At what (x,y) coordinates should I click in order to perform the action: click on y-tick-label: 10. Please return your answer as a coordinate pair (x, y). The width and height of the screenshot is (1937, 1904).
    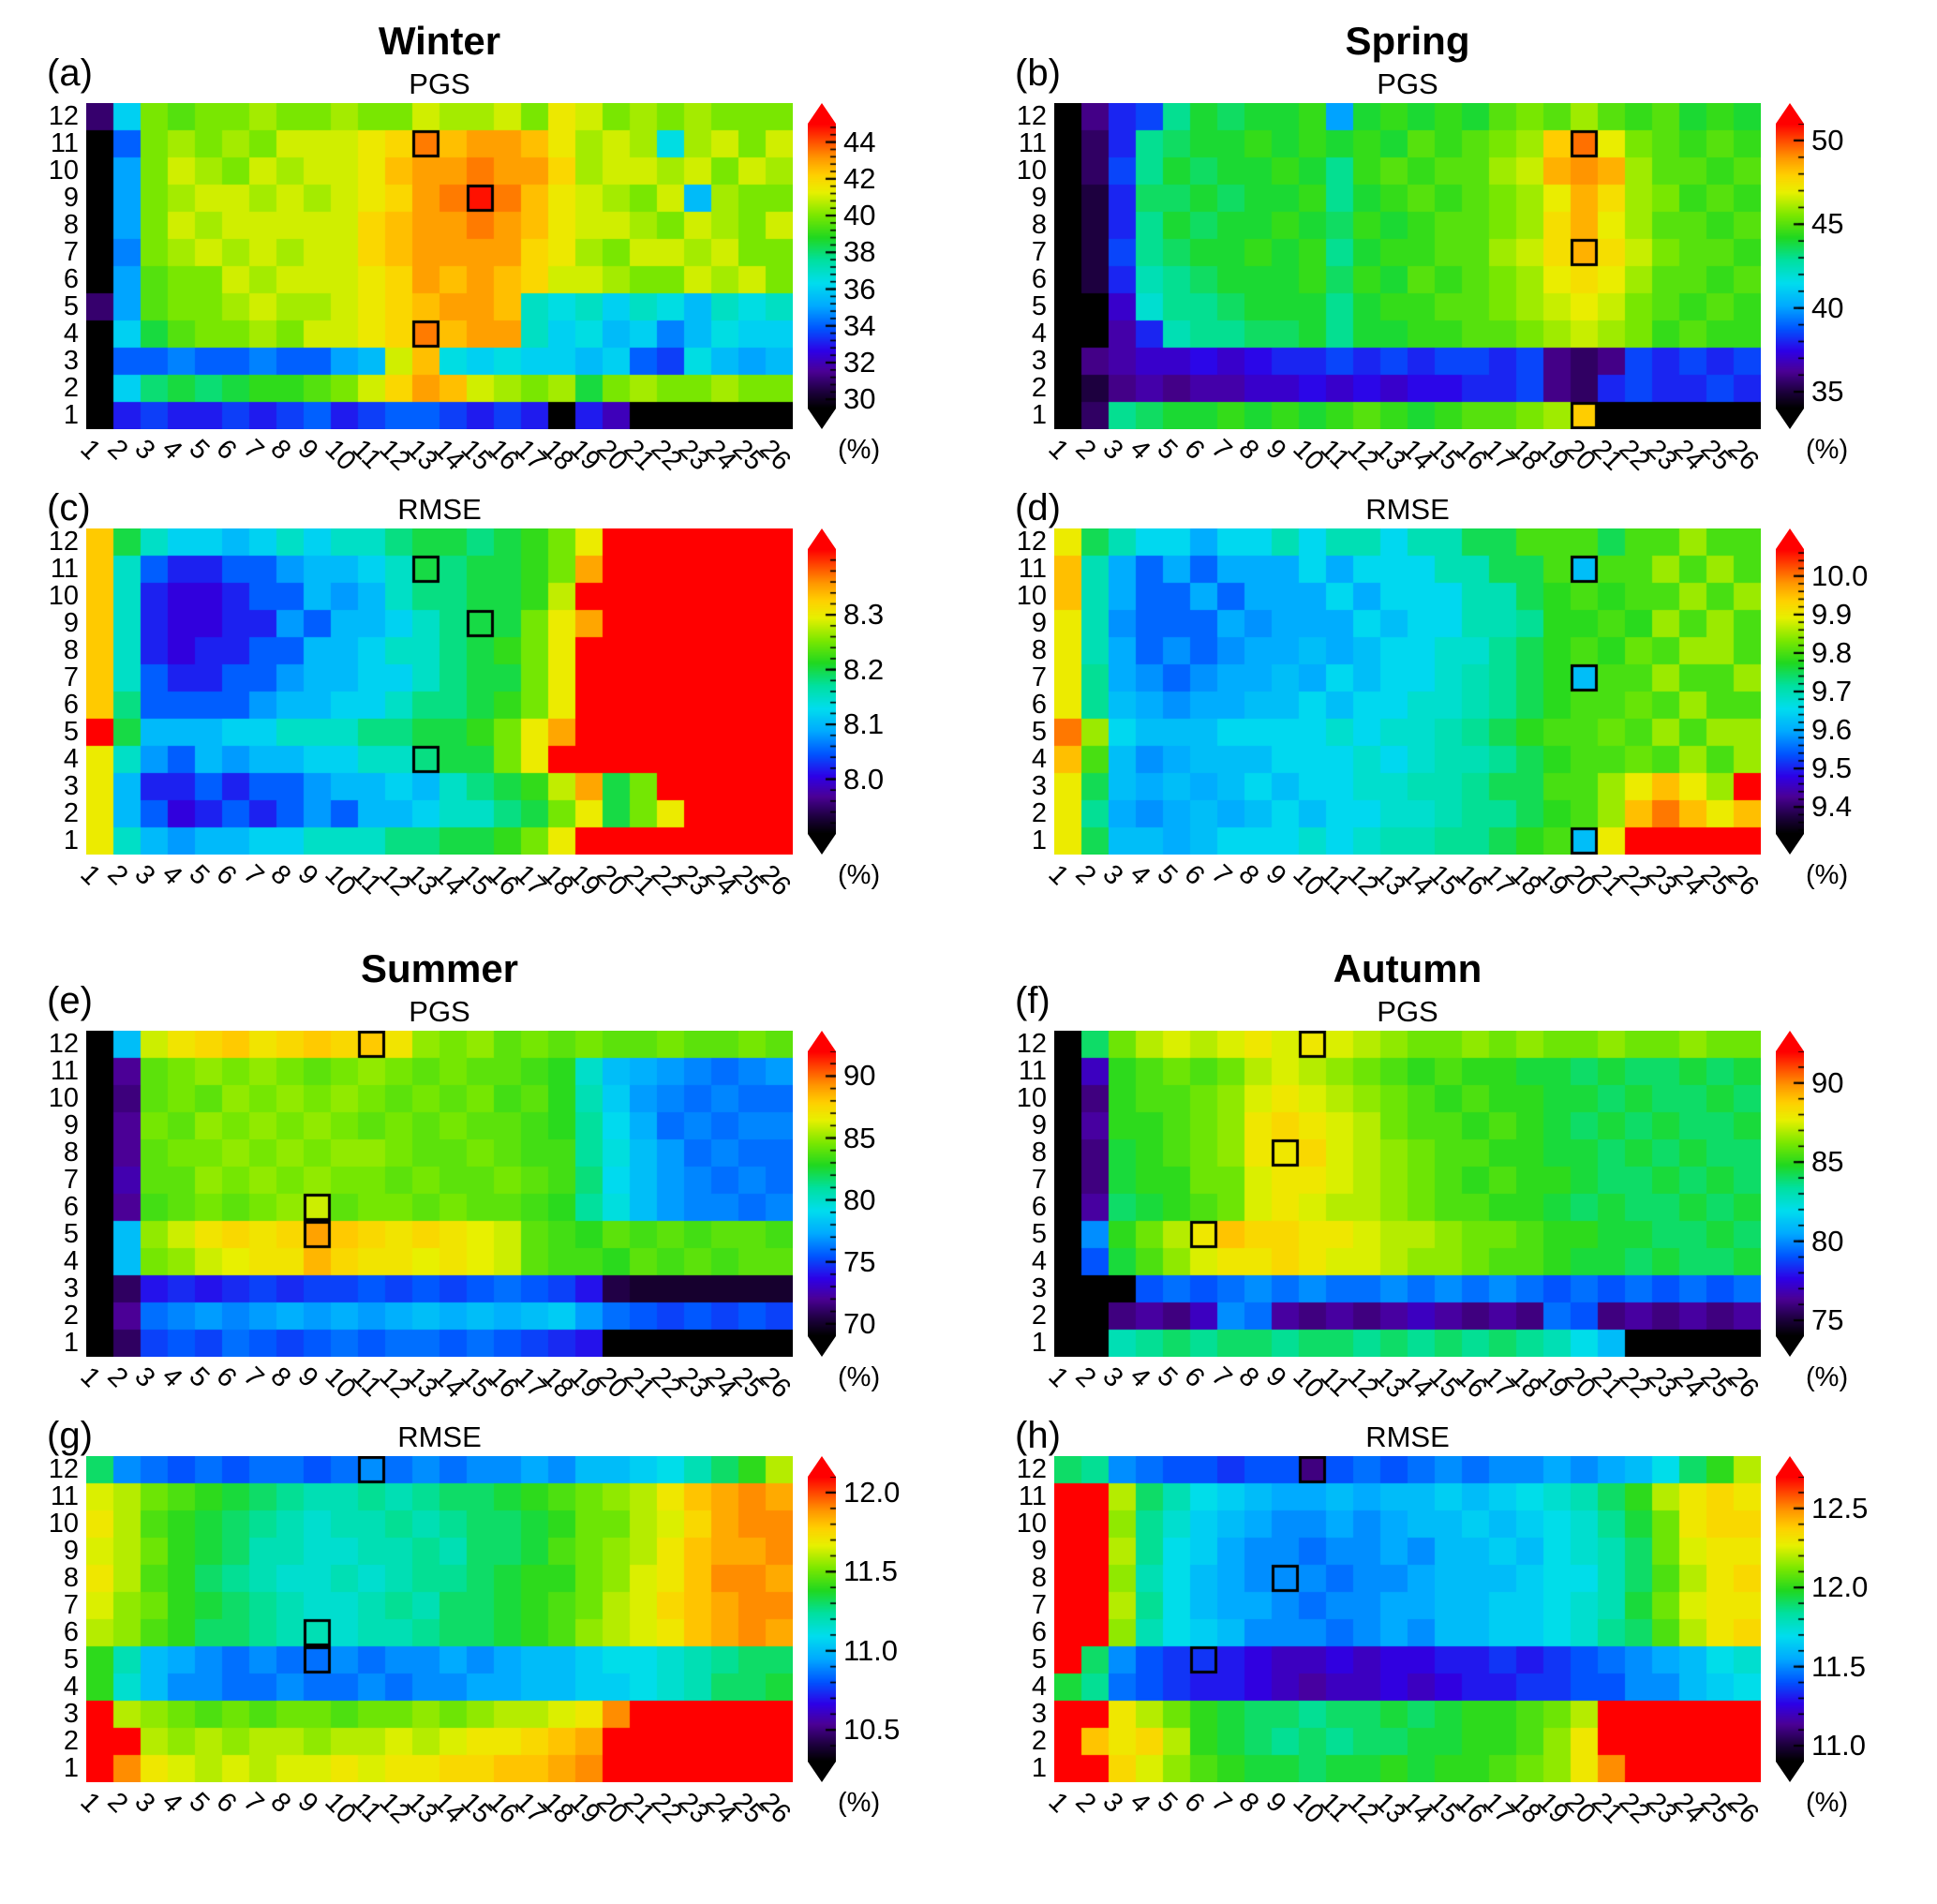
    Looking at the image, I should click on (1031, 1098).